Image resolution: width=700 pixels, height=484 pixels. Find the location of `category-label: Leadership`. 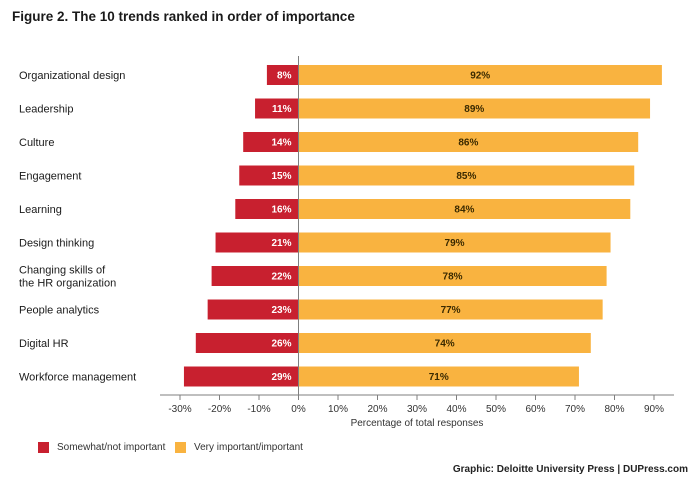

category-label: Leadership is located at coordinates (46, 110).